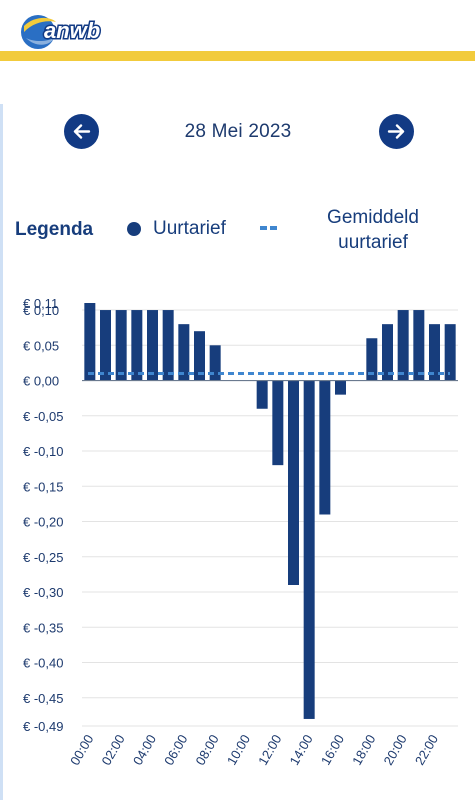 The height and width of the screenshot is (800, 475). What do you see at coordinates (43, 698) in the screenshot?
I see `y-tick-label: € -0,45` at bounding box center [43, 698].